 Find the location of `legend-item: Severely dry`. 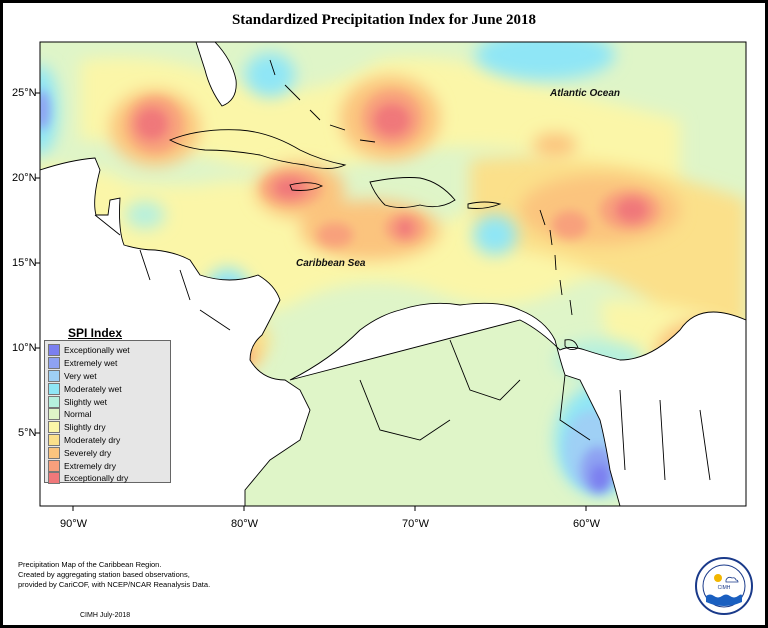

legend-item: Severely dry is located at coordinates (89, 452).